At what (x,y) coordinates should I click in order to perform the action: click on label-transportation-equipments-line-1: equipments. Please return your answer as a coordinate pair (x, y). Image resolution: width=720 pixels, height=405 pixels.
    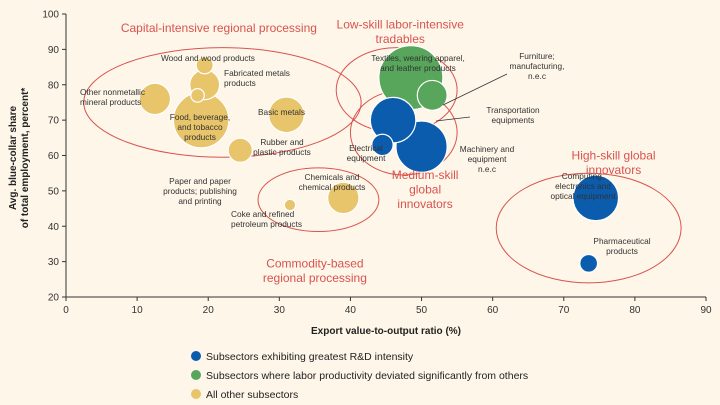
    Looking at the image, I should click on (513, 120).